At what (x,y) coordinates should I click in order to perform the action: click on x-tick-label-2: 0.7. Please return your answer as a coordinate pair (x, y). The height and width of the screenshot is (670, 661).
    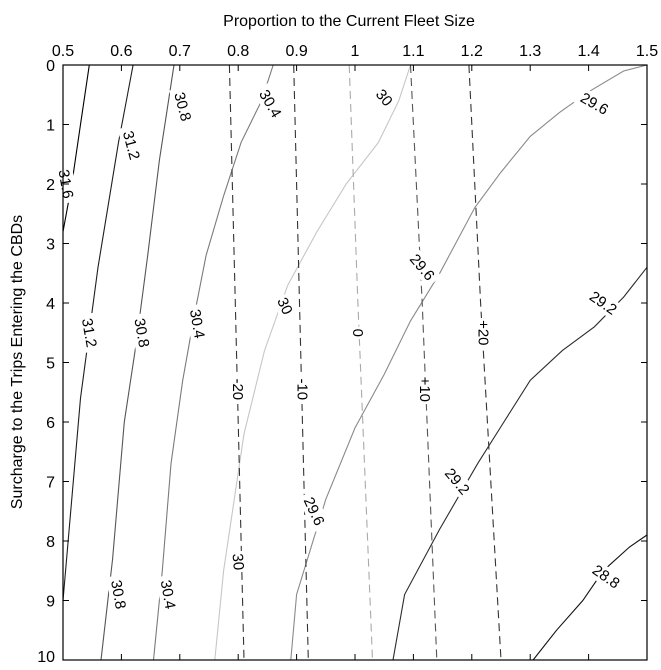
    Looking at the image, I should click on (180, 51).